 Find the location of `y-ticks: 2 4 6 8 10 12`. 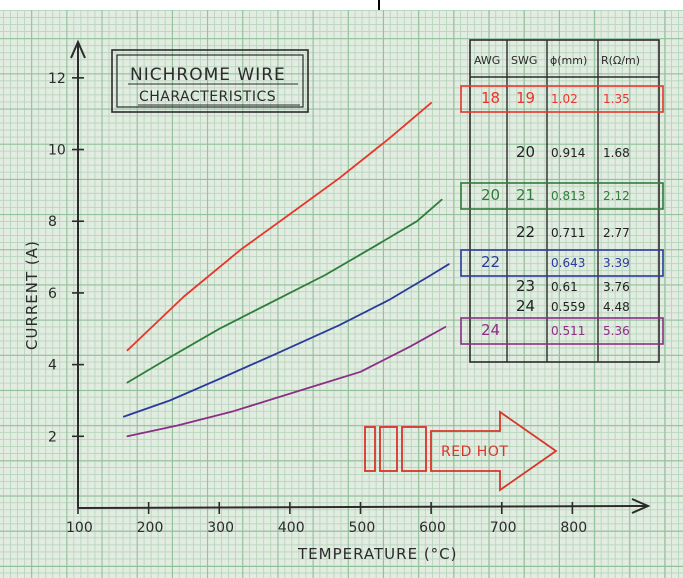

y-ticks: 2 4 6 8 10 12 is located at coordinates (66, 258).